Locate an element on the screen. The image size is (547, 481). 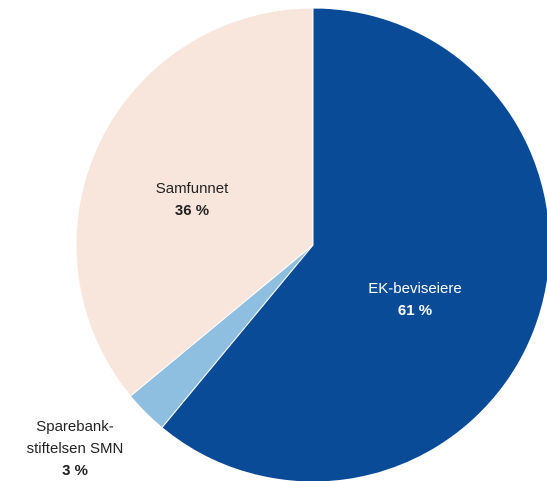
category-label: EK-beviseiere is located at coordinates (415, 288).